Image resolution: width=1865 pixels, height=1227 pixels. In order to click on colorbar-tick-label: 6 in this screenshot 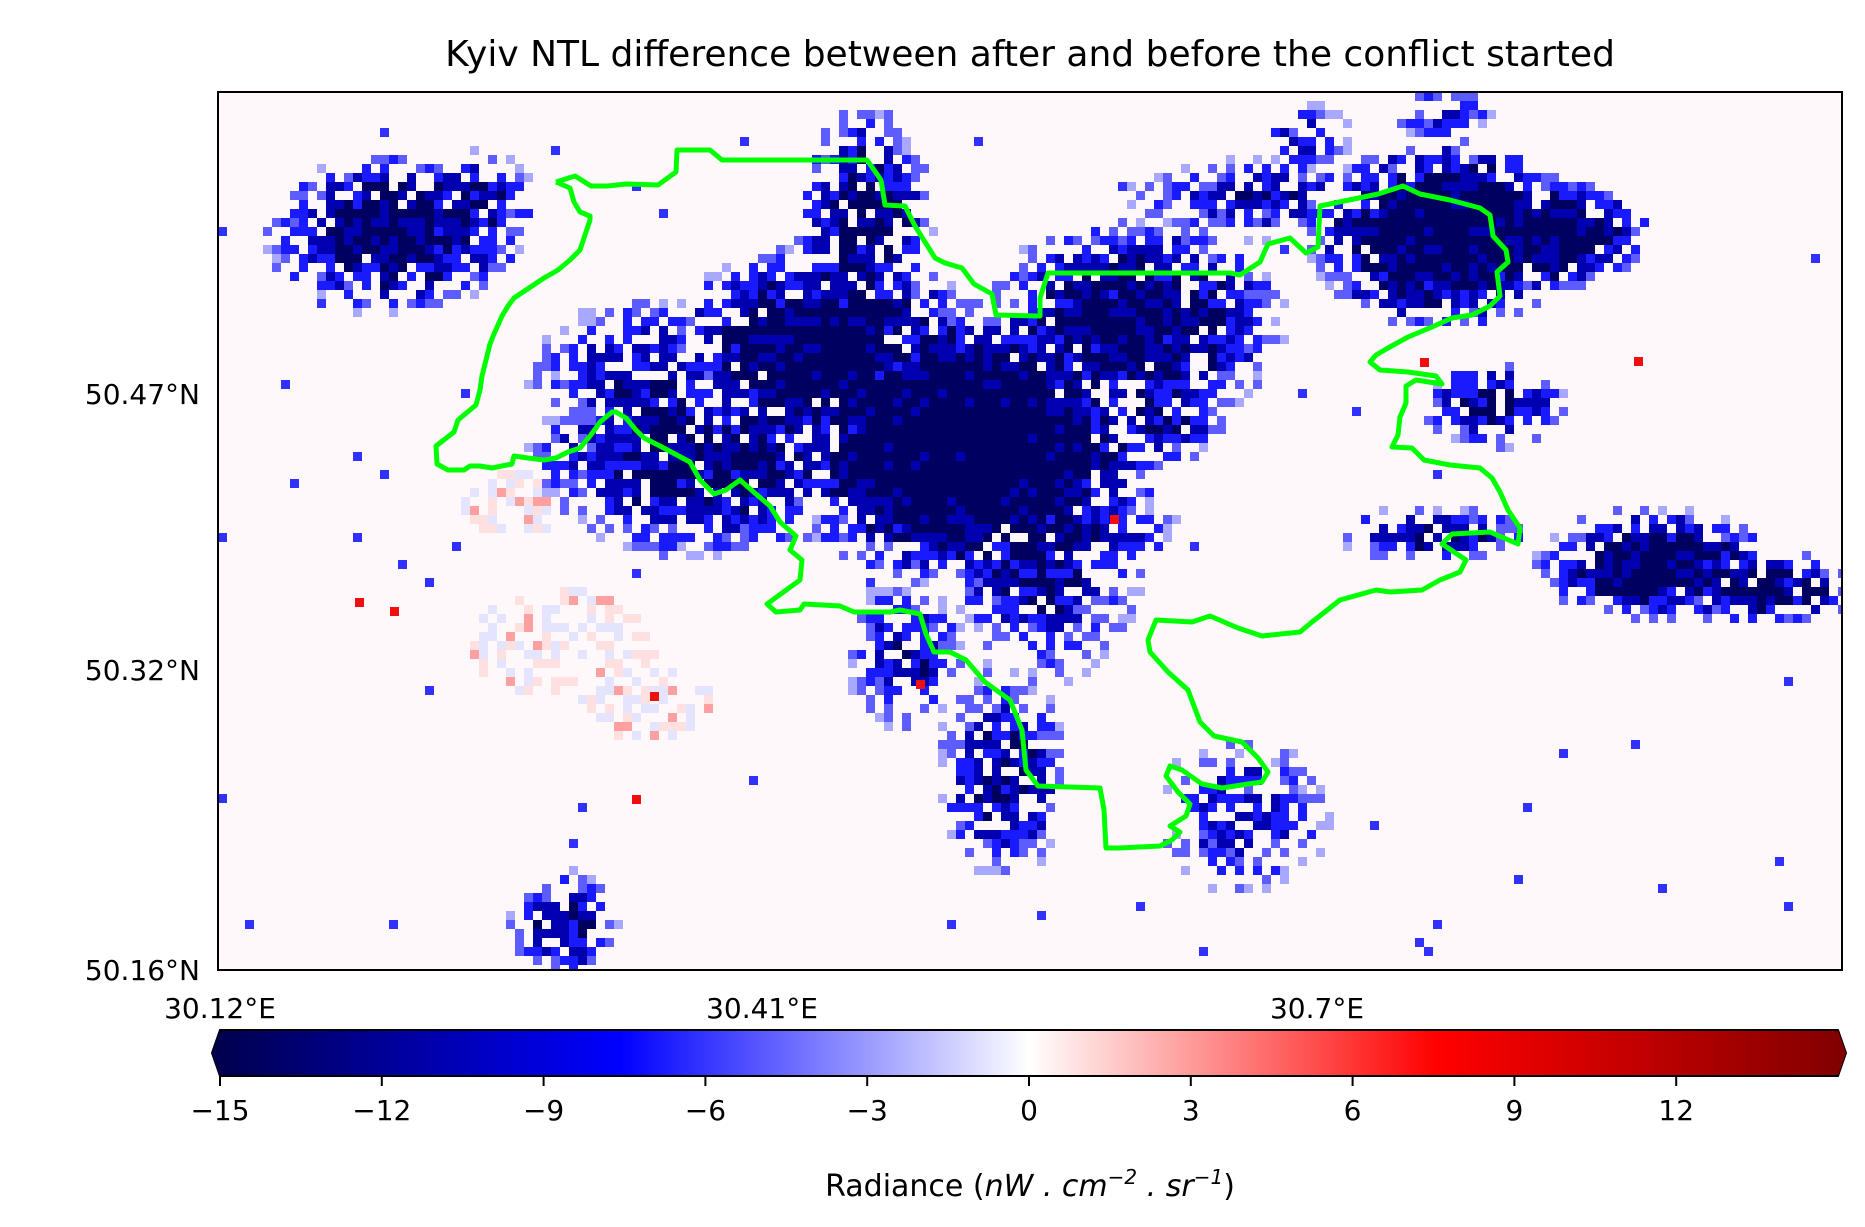, I will do `click(1353, 1110)`.